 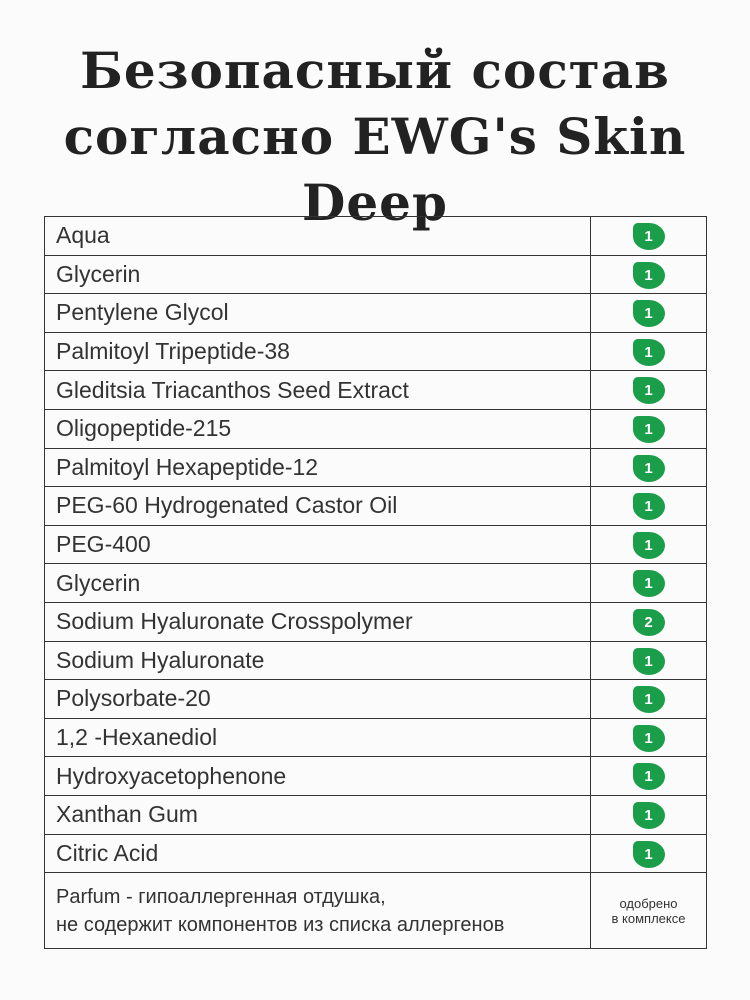 I want to click on table-row: Palmitoyl Tripeptide-38 1, so click(x=375, y=351).